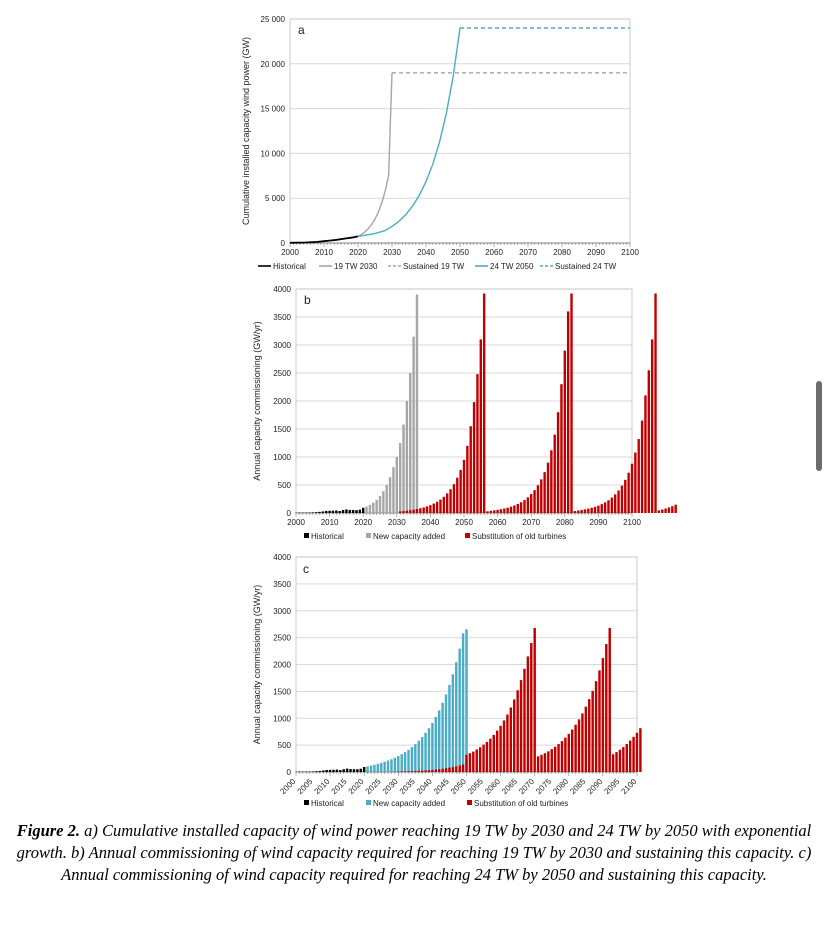  What do you see at coordinates (577, 786) in the screenshot?
I see `x-tick-label: 2085` at bounding box center [577, 786].